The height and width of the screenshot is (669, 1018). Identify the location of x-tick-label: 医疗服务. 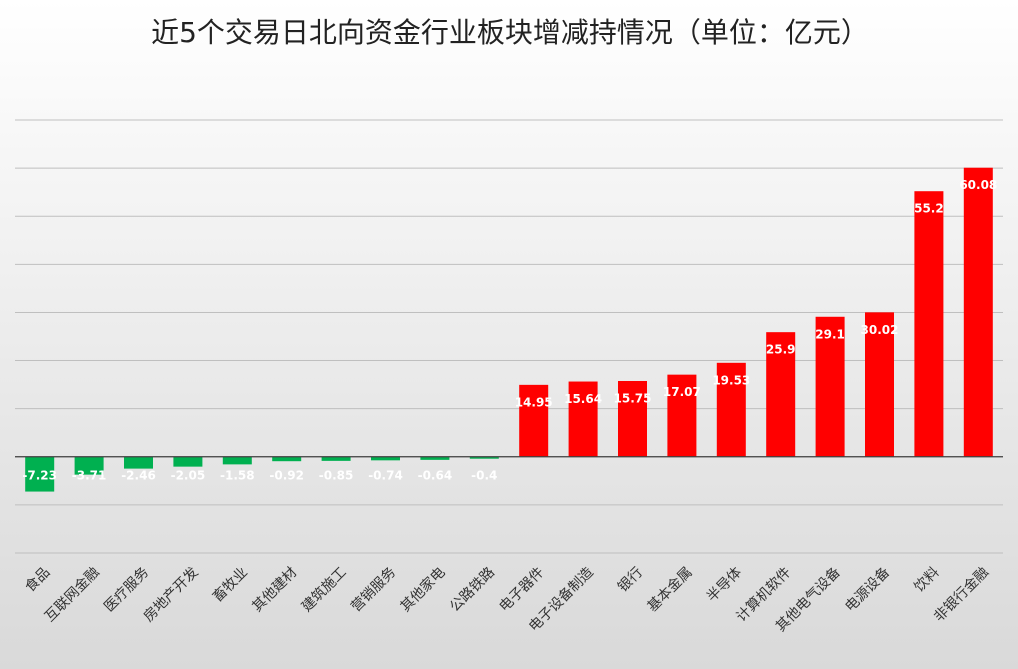
(126, 589).